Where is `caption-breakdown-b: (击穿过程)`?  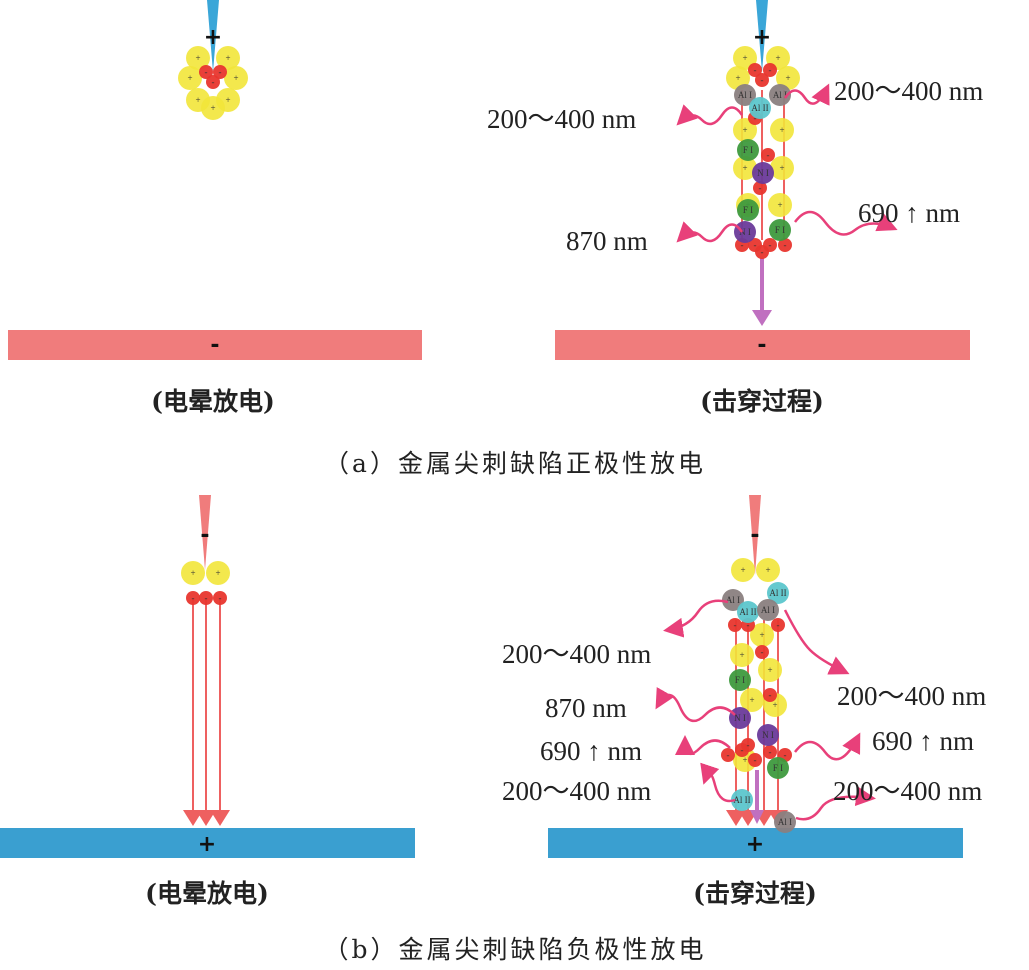 caption-breakdown-b: (击穿过程) is located at coordinates (755, 893).